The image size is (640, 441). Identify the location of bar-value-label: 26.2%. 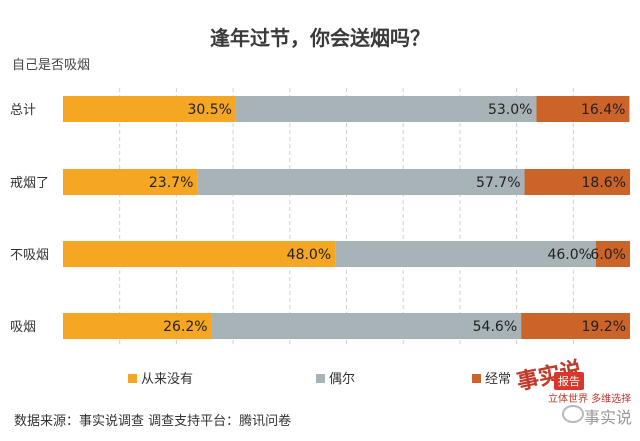
(185, 327).